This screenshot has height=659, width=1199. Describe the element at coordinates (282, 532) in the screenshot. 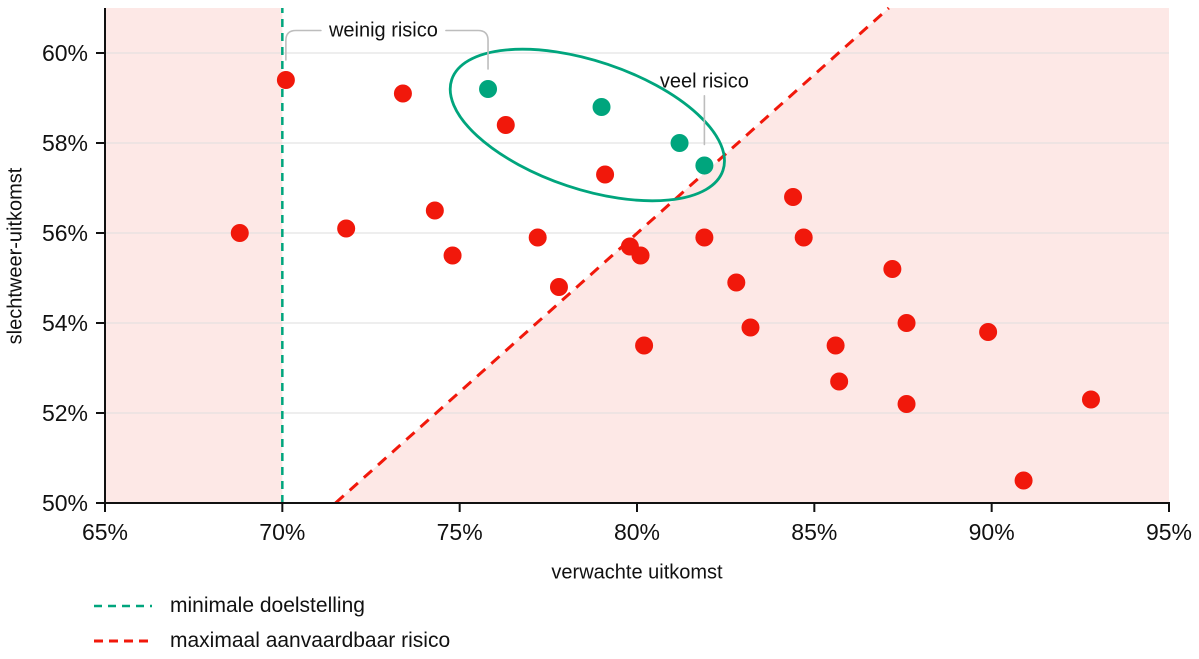

I see `x-tick-label: 70%` at that location.